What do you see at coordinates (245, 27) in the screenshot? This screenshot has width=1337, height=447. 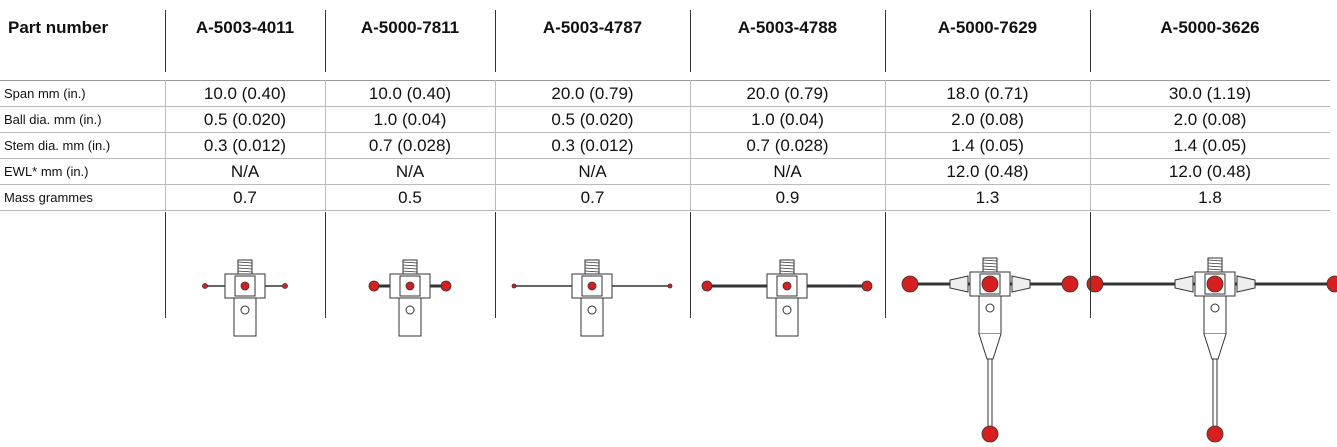 I see `header-cell: A-5003-4011` at bounding box center [245, 27].